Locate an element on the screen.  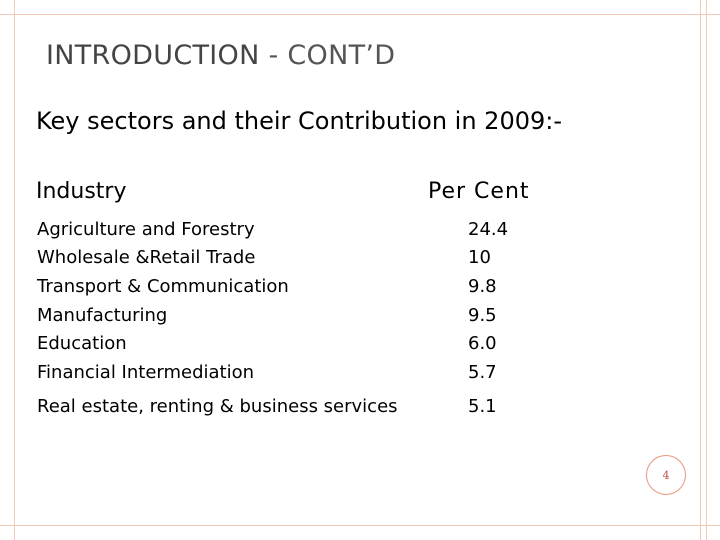
industry-label: Education is located at coordinates (82, 343).